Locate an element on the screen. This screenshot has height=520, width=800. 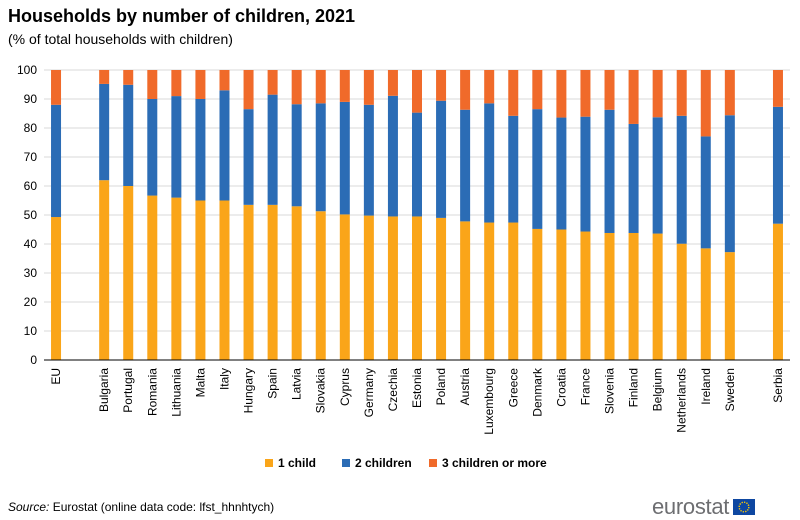
legend-label: 2 children is located at coordinates (383, 463).